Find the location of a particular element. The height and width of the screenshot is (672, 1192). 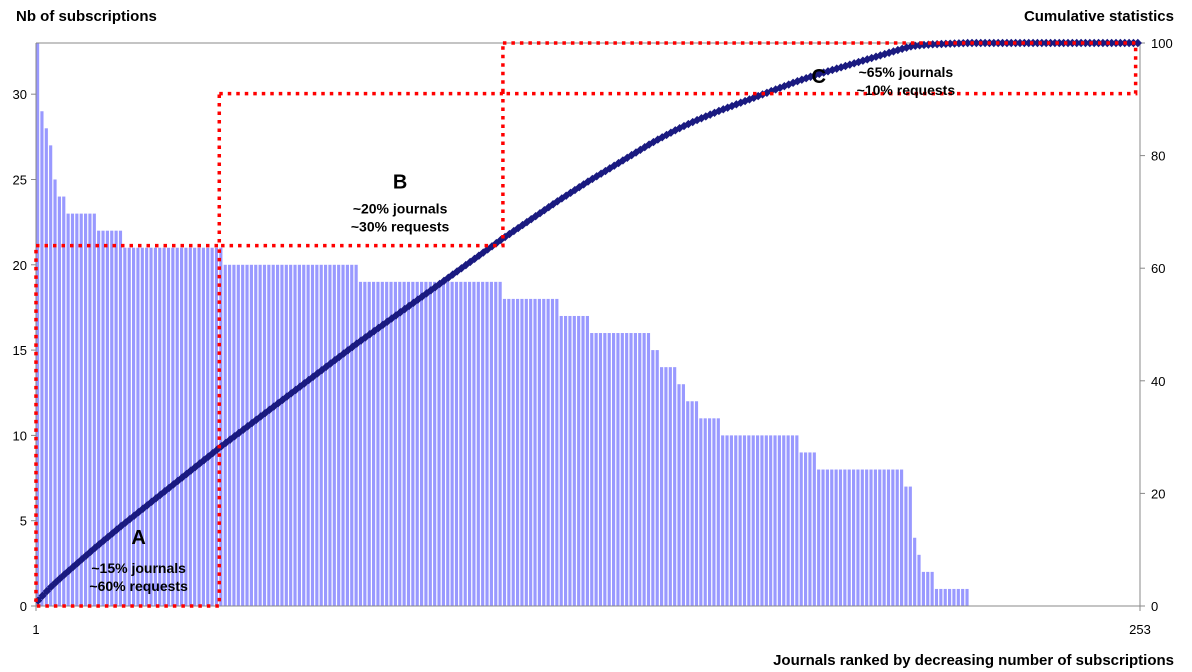

x-tick-label: 253 is located at coordinates (1140, 629).